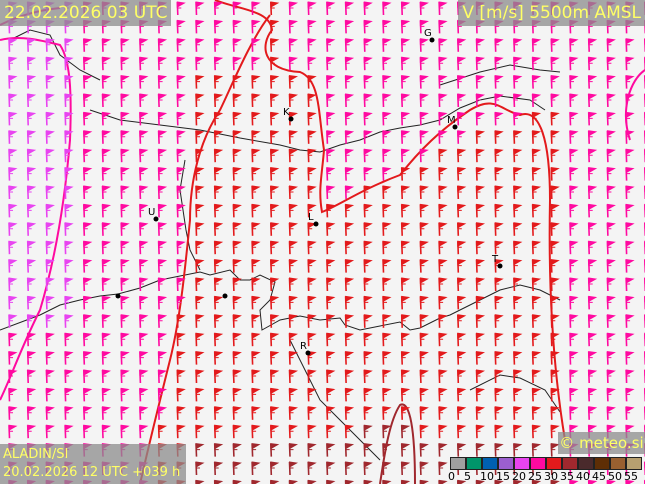 The width and height of the screenshot is (645, 484). Describe the element at coordinates (118, 296) in the screenshot. I see `city-marker` at that location.